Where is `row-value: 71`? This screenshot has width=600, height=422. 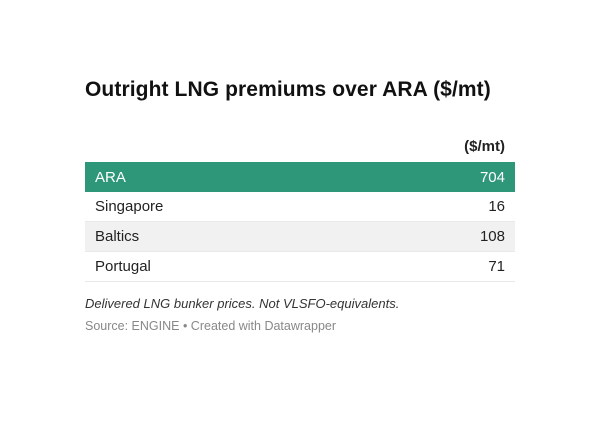 row-value: 71 is located at coordinates (496, 266).